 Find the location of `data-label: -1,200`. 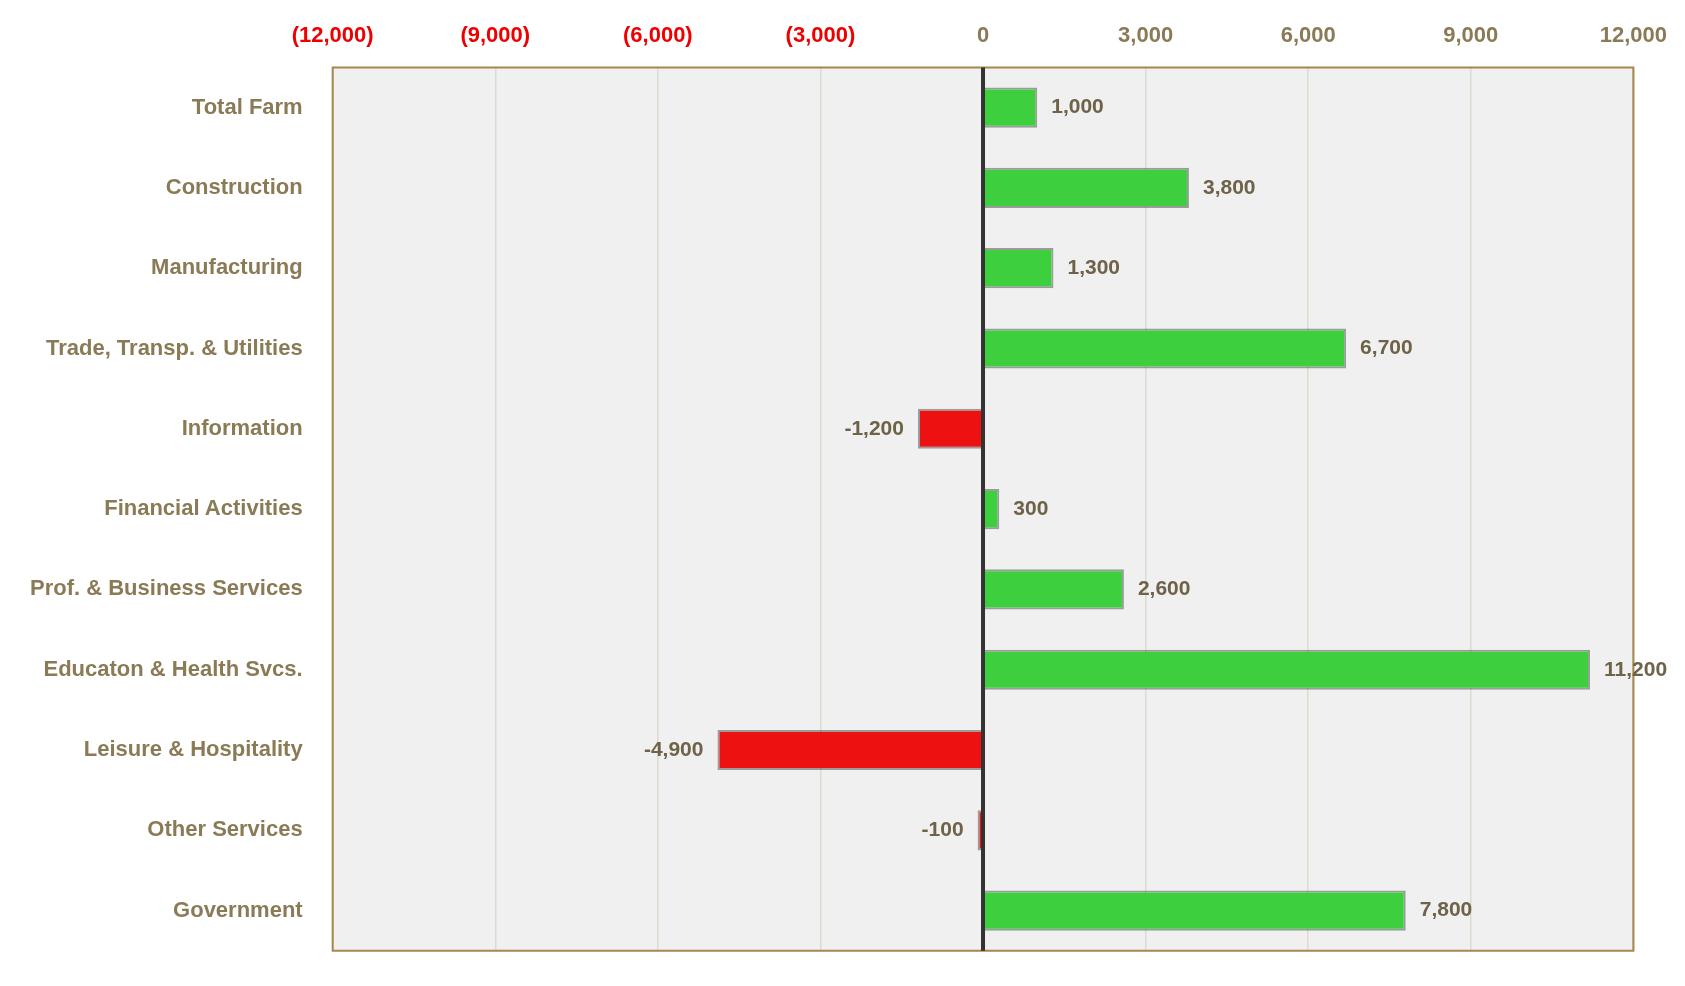

data-label: -1,200 is located at coordinates (874, 427).